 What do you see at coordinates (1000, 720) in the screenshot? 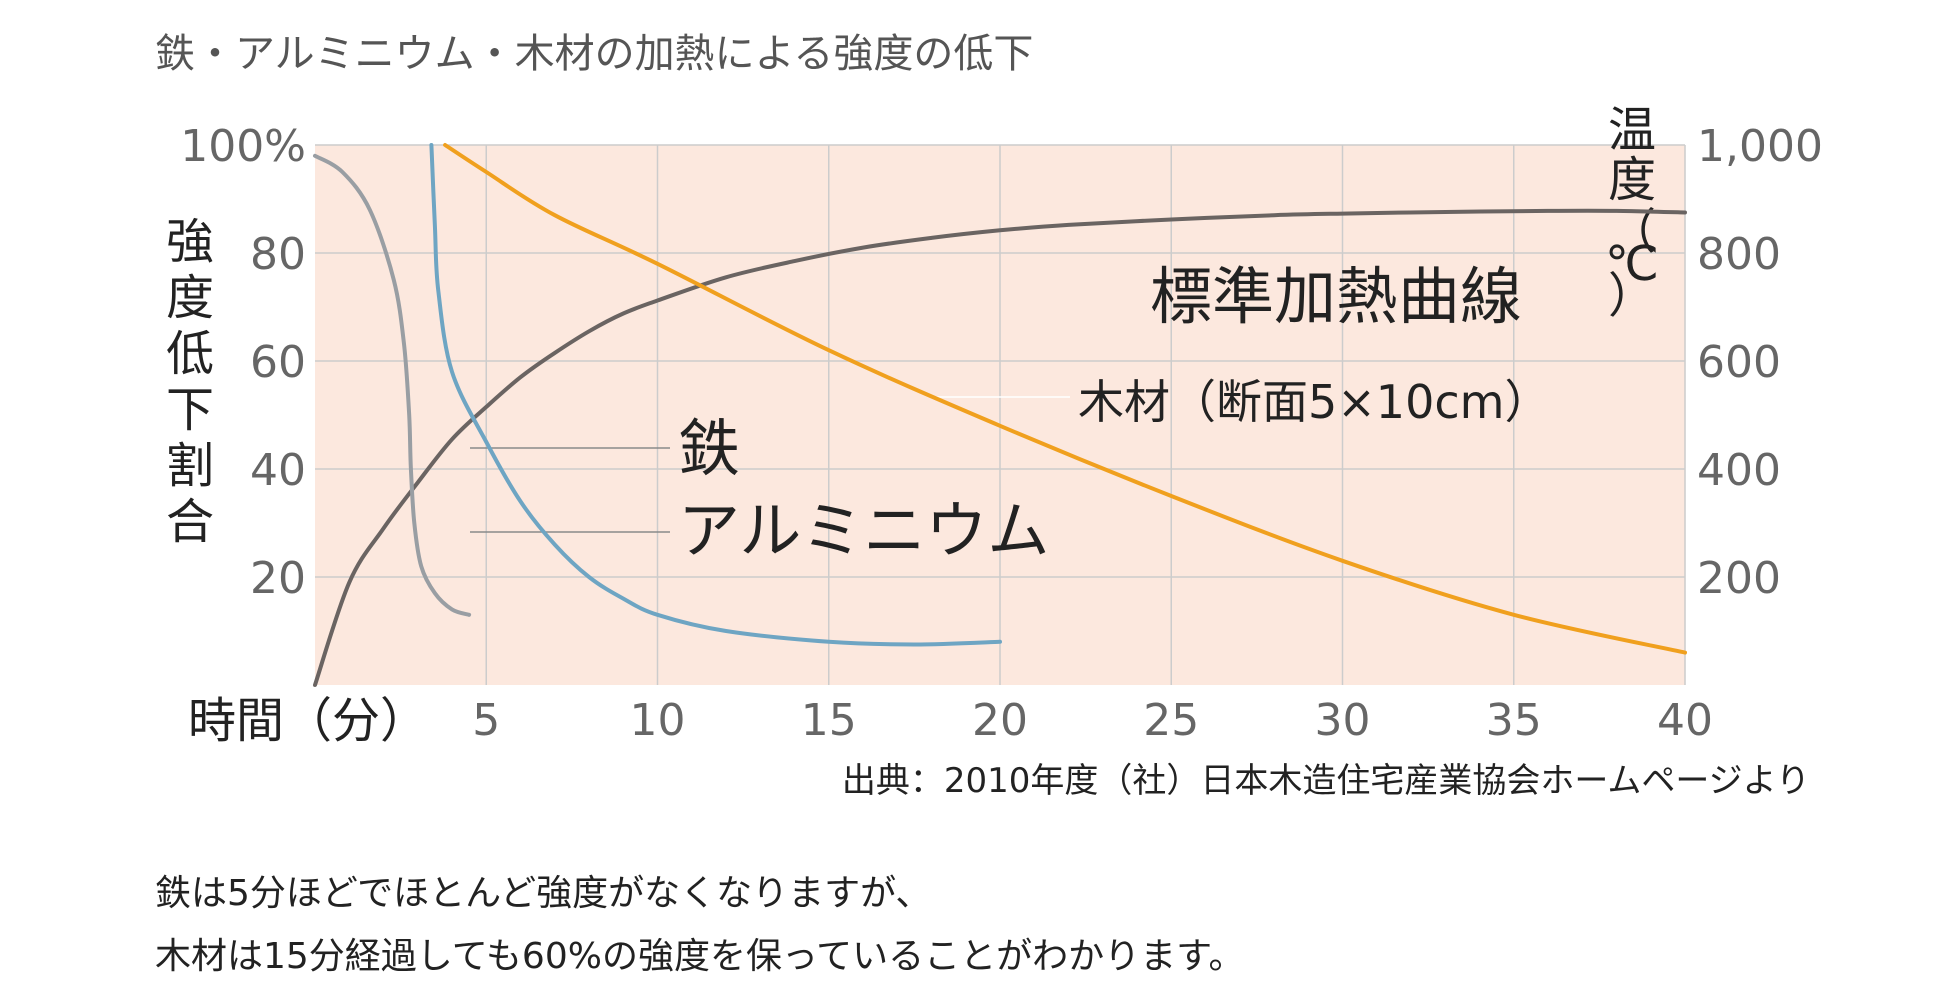
I see `x-tick-label: 20` at bounding box center [1000, 720].